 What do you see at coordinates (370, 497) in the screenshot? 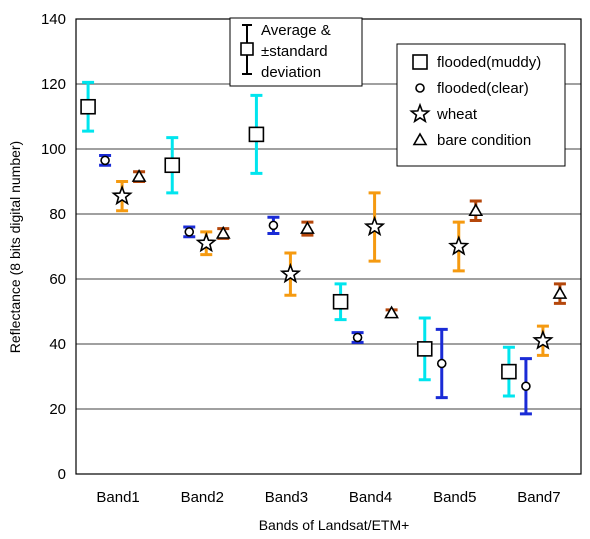
I see `x-tick-label: Band4` at bounding box center [370, 497].